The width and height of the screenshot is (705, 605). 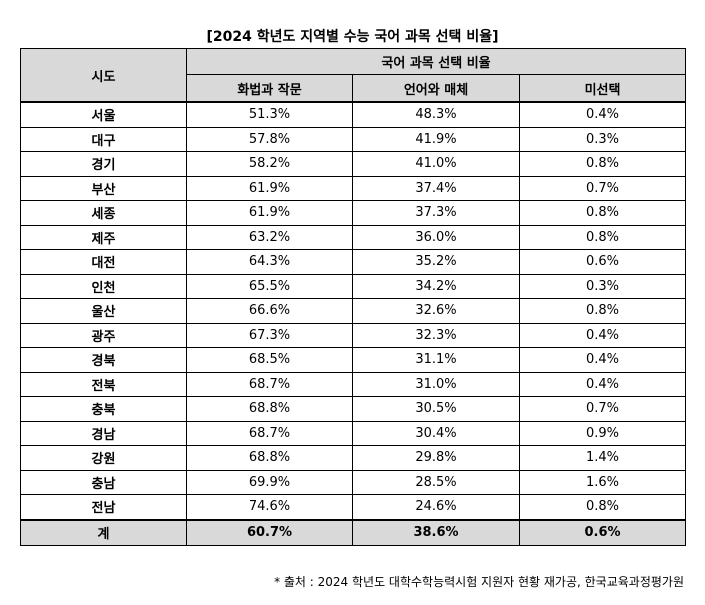 What do you see at coordinates (103, 164) in the screenshot?
I see `region-cell: 경기` at bounding box center [103, 164].